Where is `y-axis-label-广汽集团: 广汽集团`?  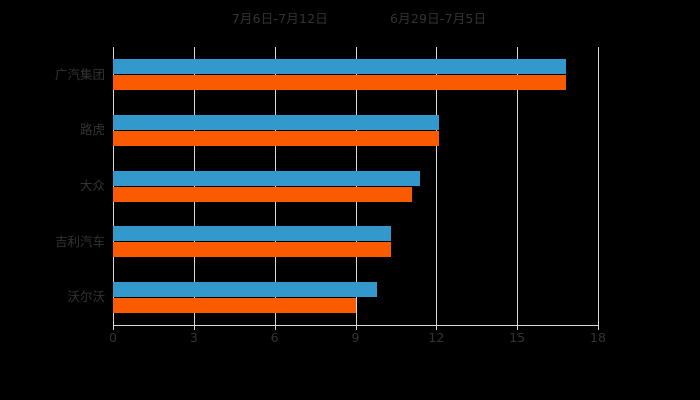 y-axis-label-广汽集团: 广汽集团 is located at coordinates (79, 74).